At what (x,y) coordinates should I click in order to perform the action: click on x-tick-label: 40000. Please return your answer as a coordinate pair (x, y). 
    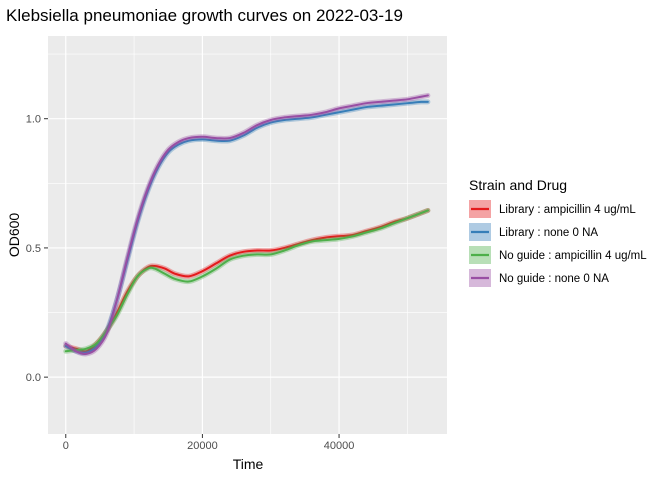
    Looking at the image, I should click on (339, 446).